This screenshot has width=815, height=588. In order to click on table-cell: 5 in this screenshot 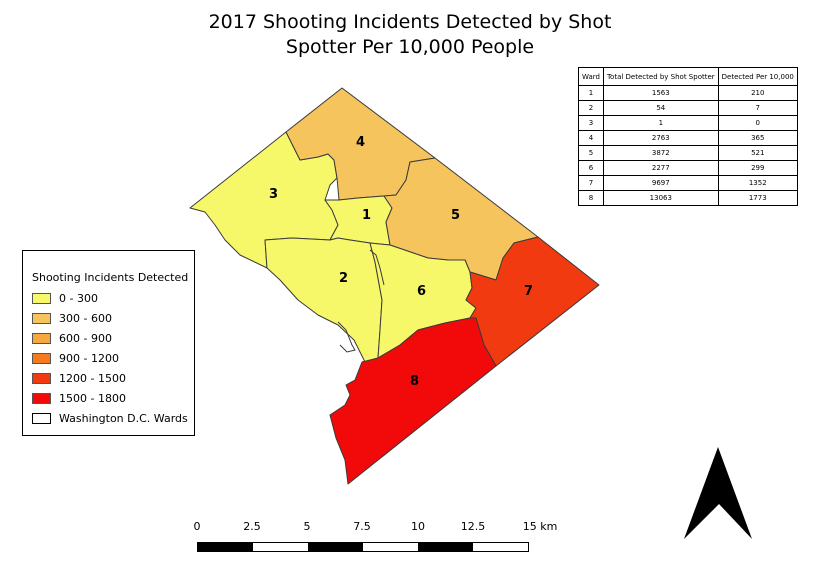, I will do `click(591, 153)`.